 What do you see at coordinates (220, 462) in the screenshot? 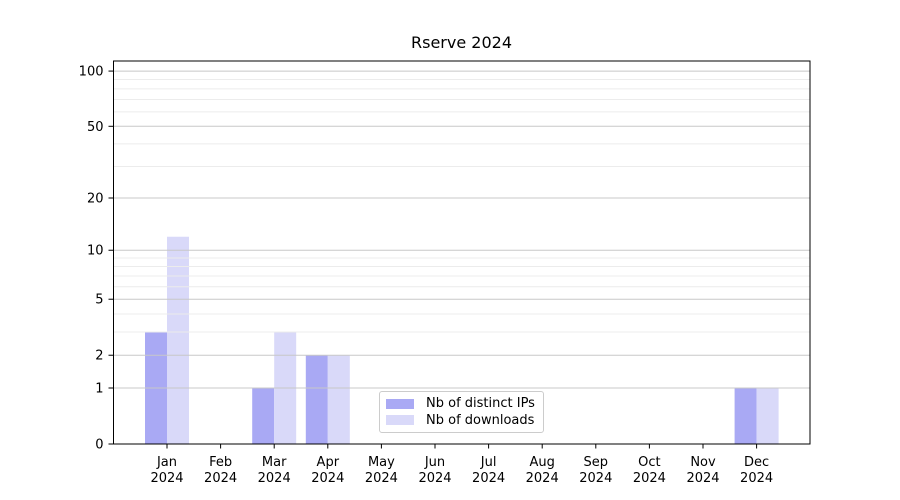
I see `x-tick-label-feb: Feb` at bounding box center [220, 462].